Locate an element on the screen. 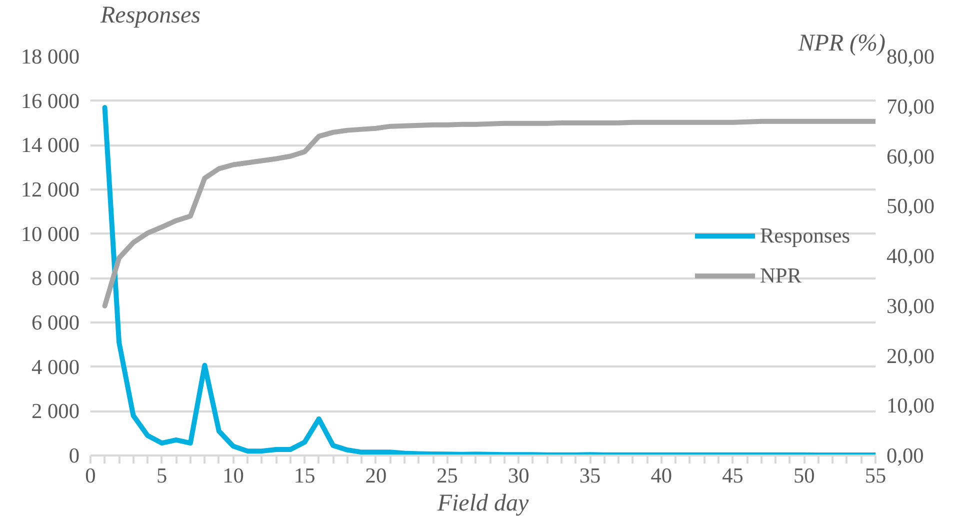 The width and height of the screenshot is (973, 529). x-axis-title: Field day is located at coordinates (482, 503).